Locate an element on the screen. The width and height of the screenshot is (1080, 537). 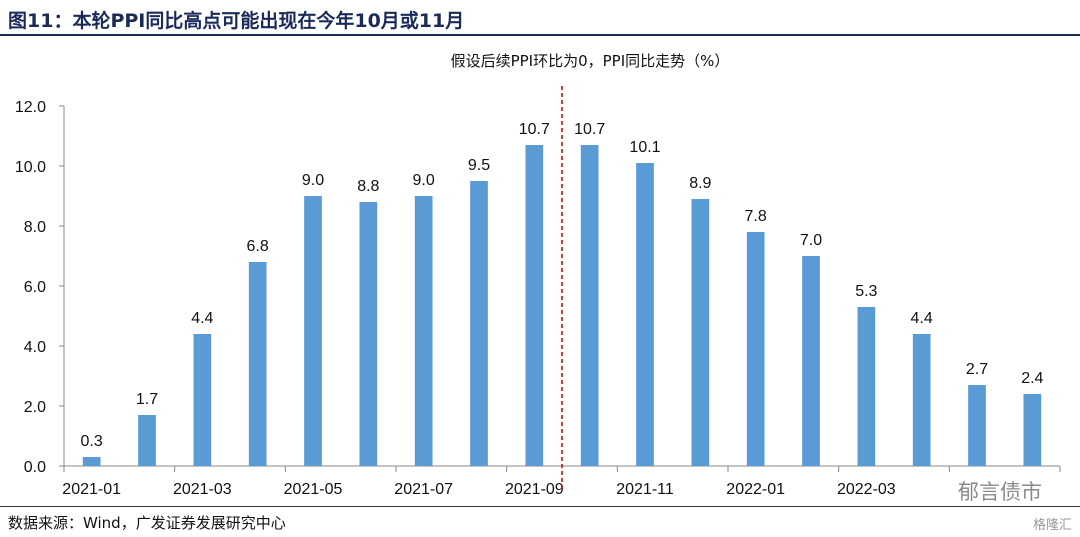
title-rule is located at coordinates (540, 35).